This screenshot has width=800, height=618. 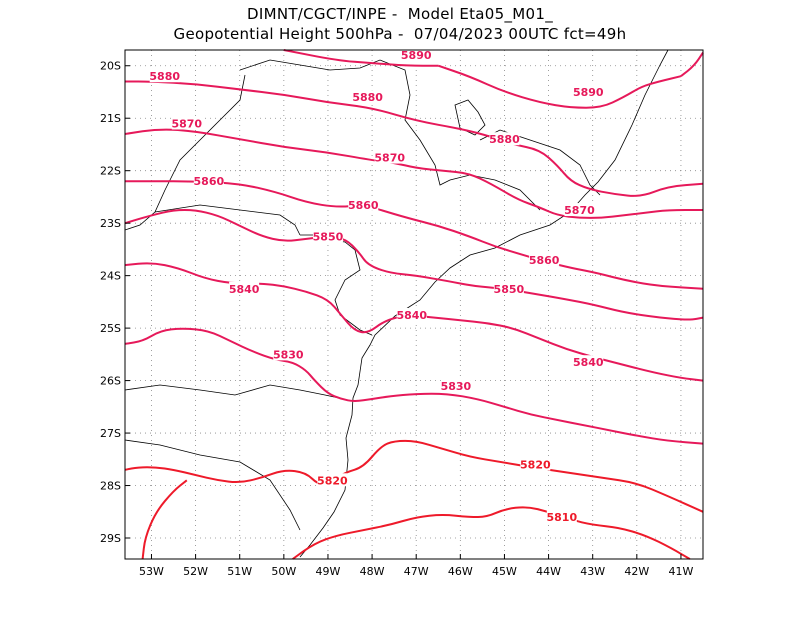 What do you see at coordinates (283, 571) in the screenshot?
I see `x-tick-label: 50W` at bounding box center [283, 571].